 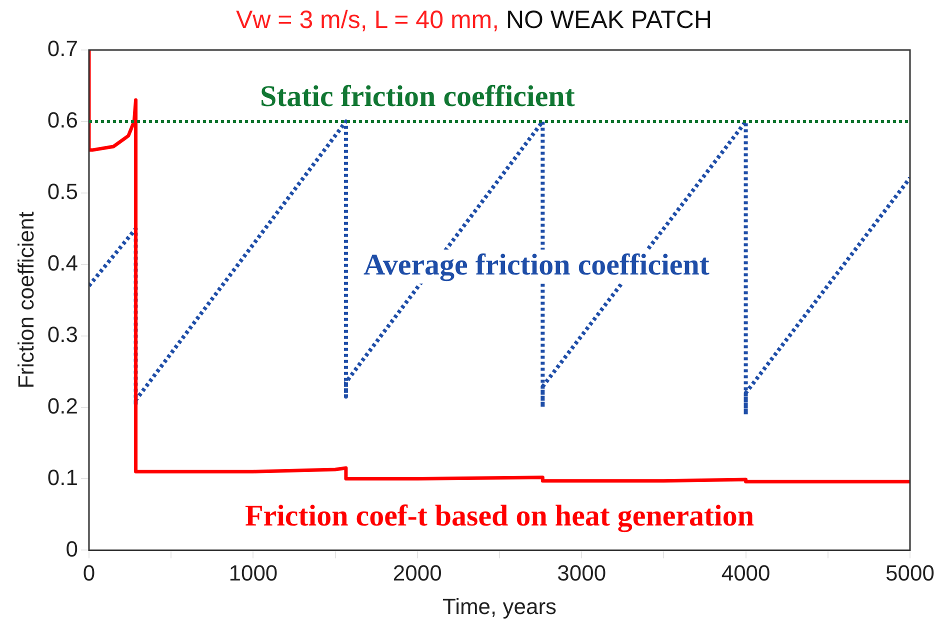 I want to click on x-tick-label: 0, so click(x=89, y=573).